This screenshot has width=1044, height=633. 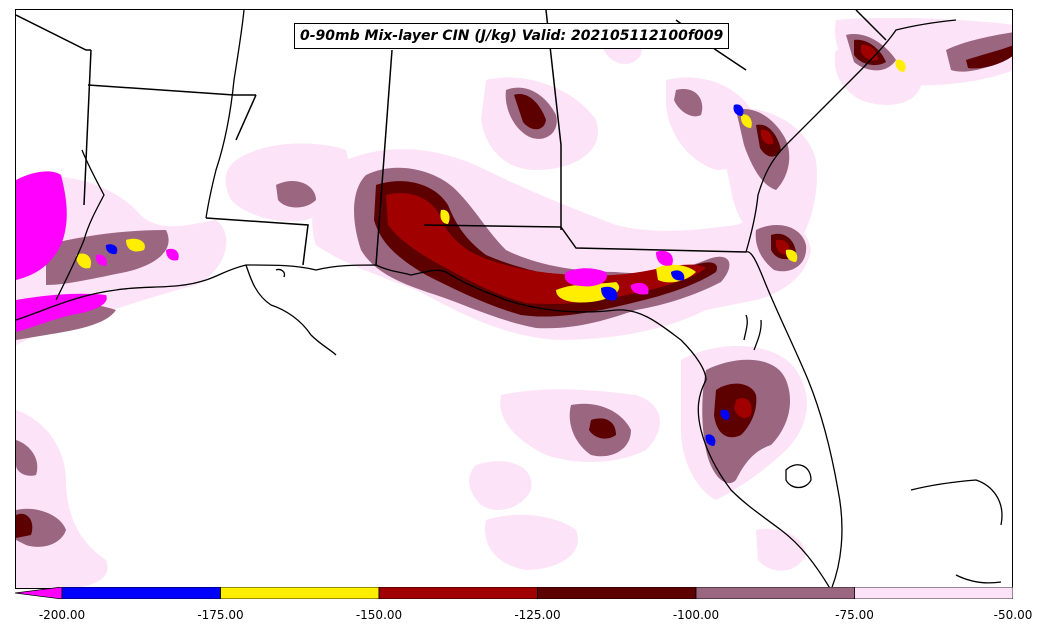 I want to click on colorbar-tick-label: -125.00, so click(x=537, y=615).